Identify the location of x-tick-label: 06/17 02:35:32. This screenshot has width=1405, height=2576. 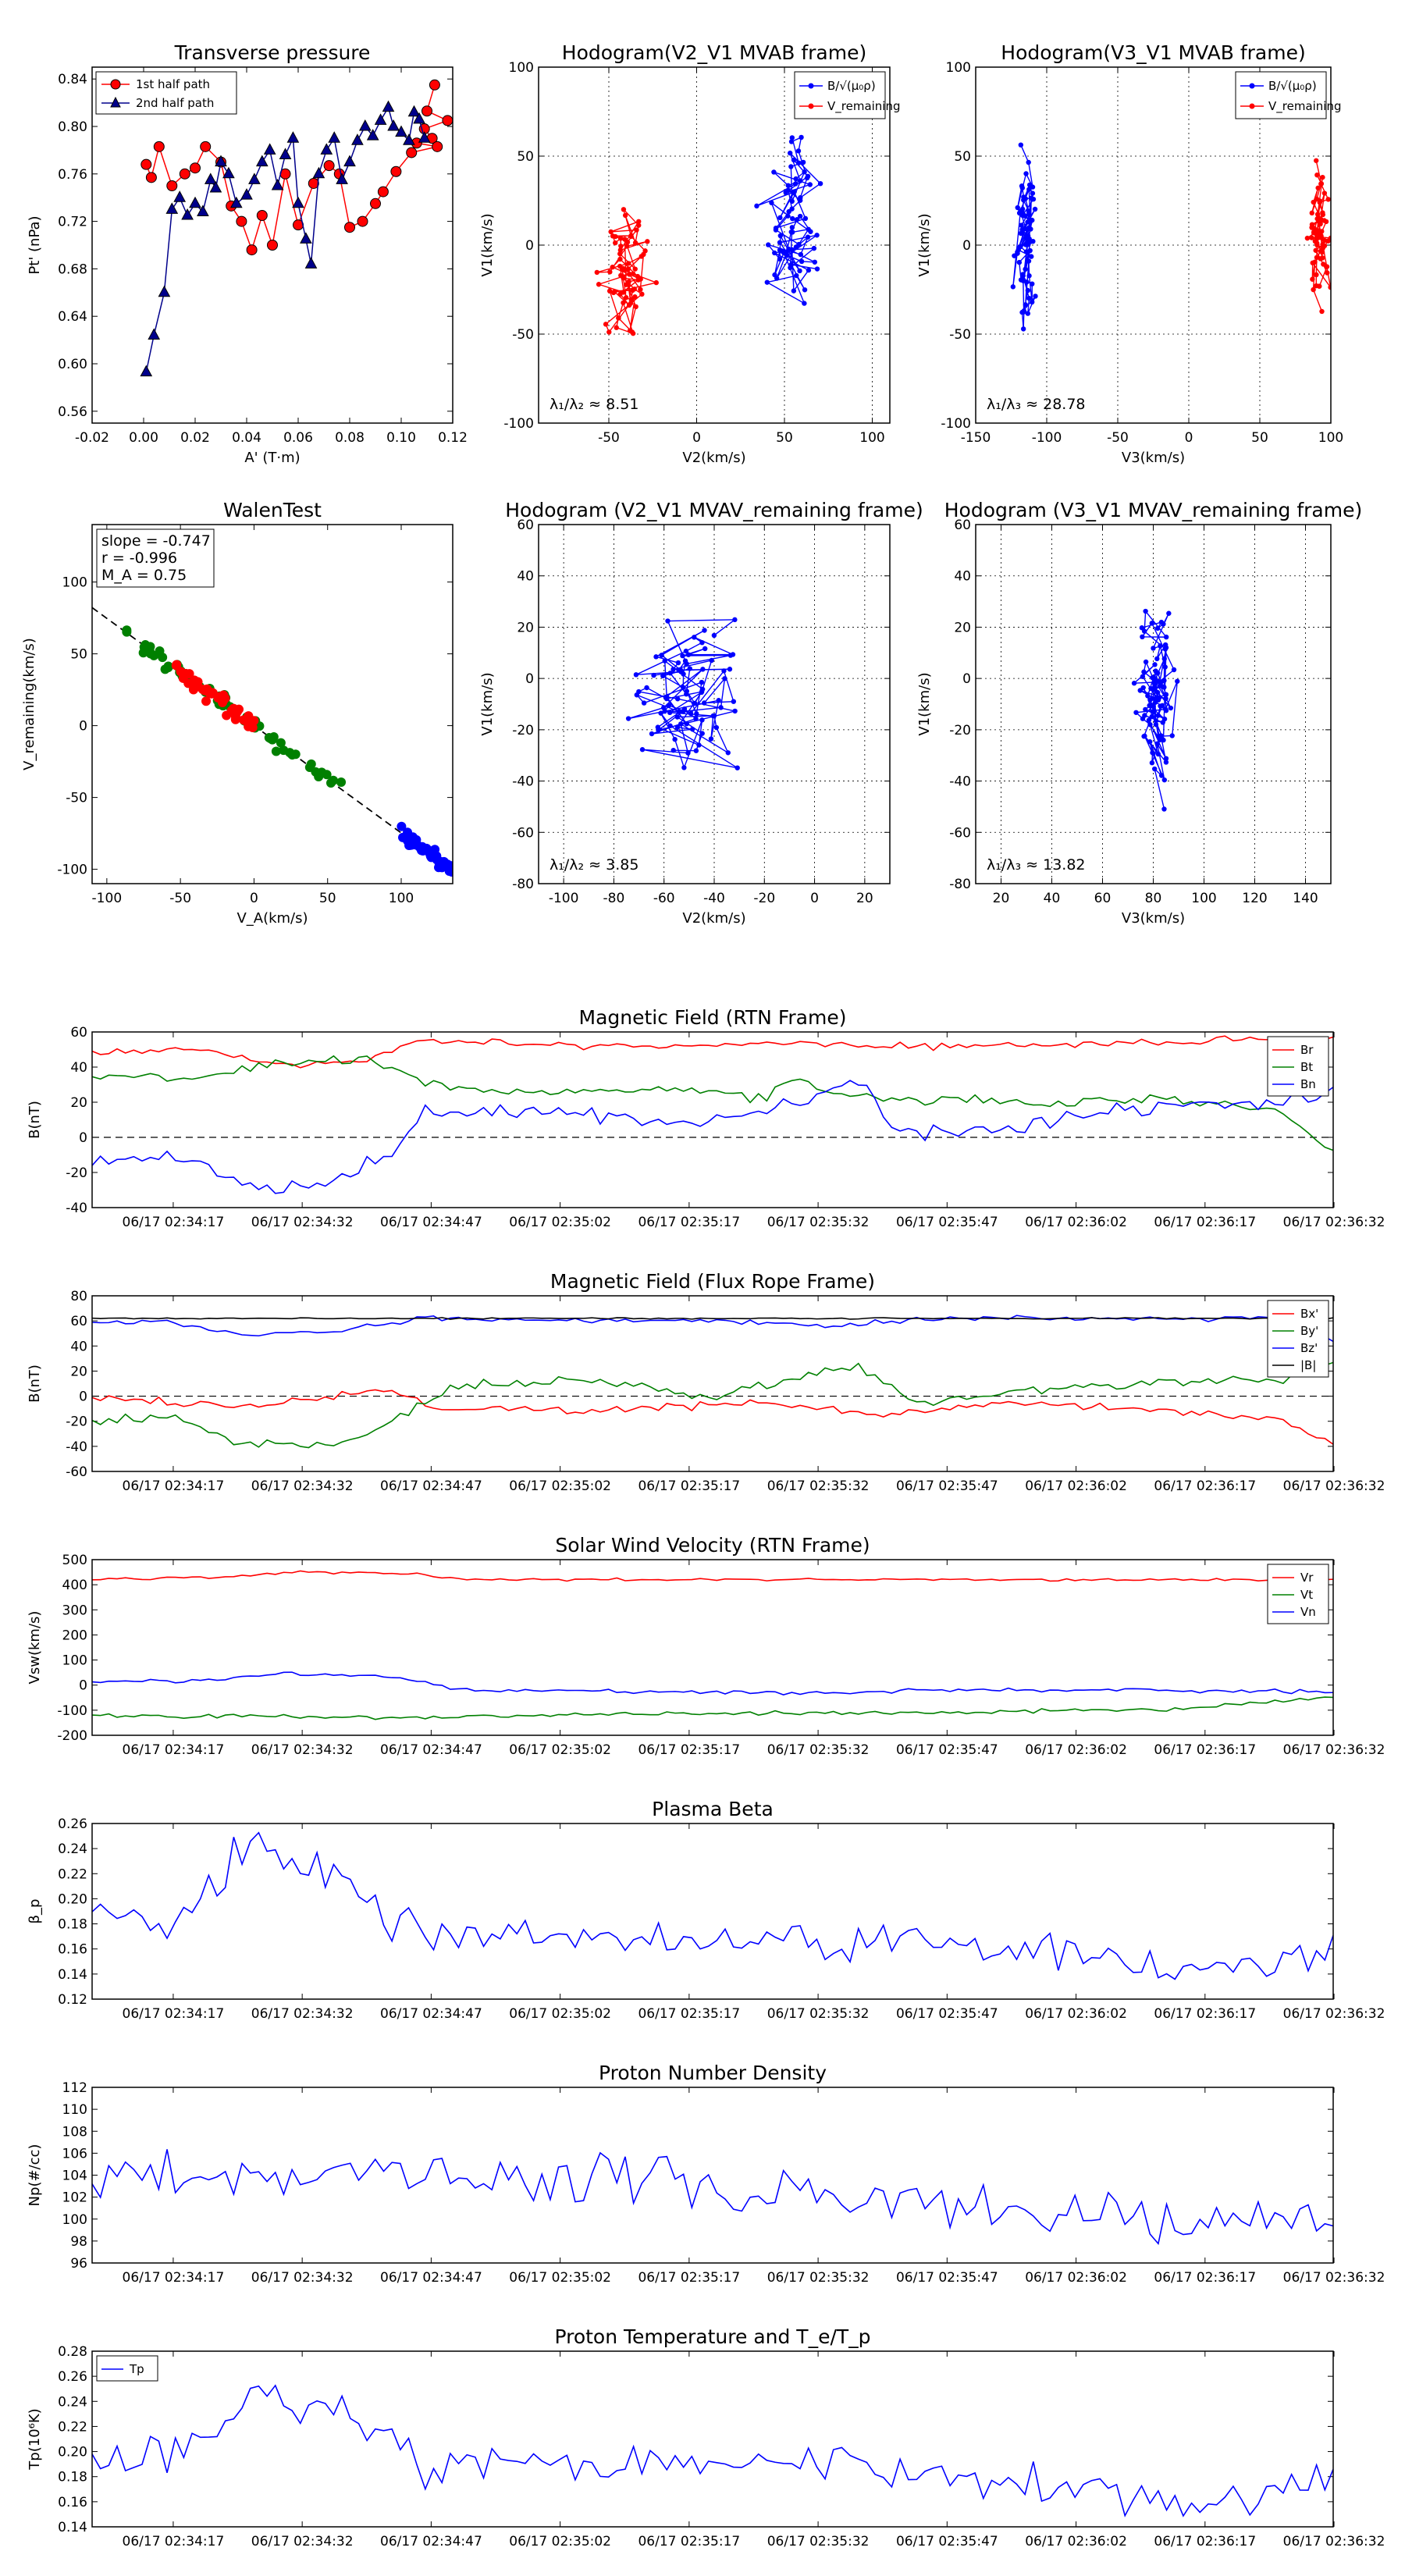
(819, 2541).